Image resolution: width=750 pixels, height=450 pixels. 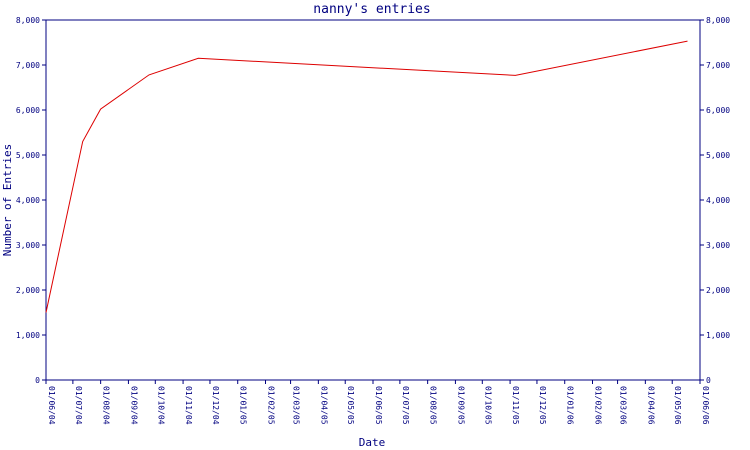 What do you see at coordinates (270, 405) in the screenshot?
I see `x-tick-label: 01/02/05` at bounding box center [270, 405].